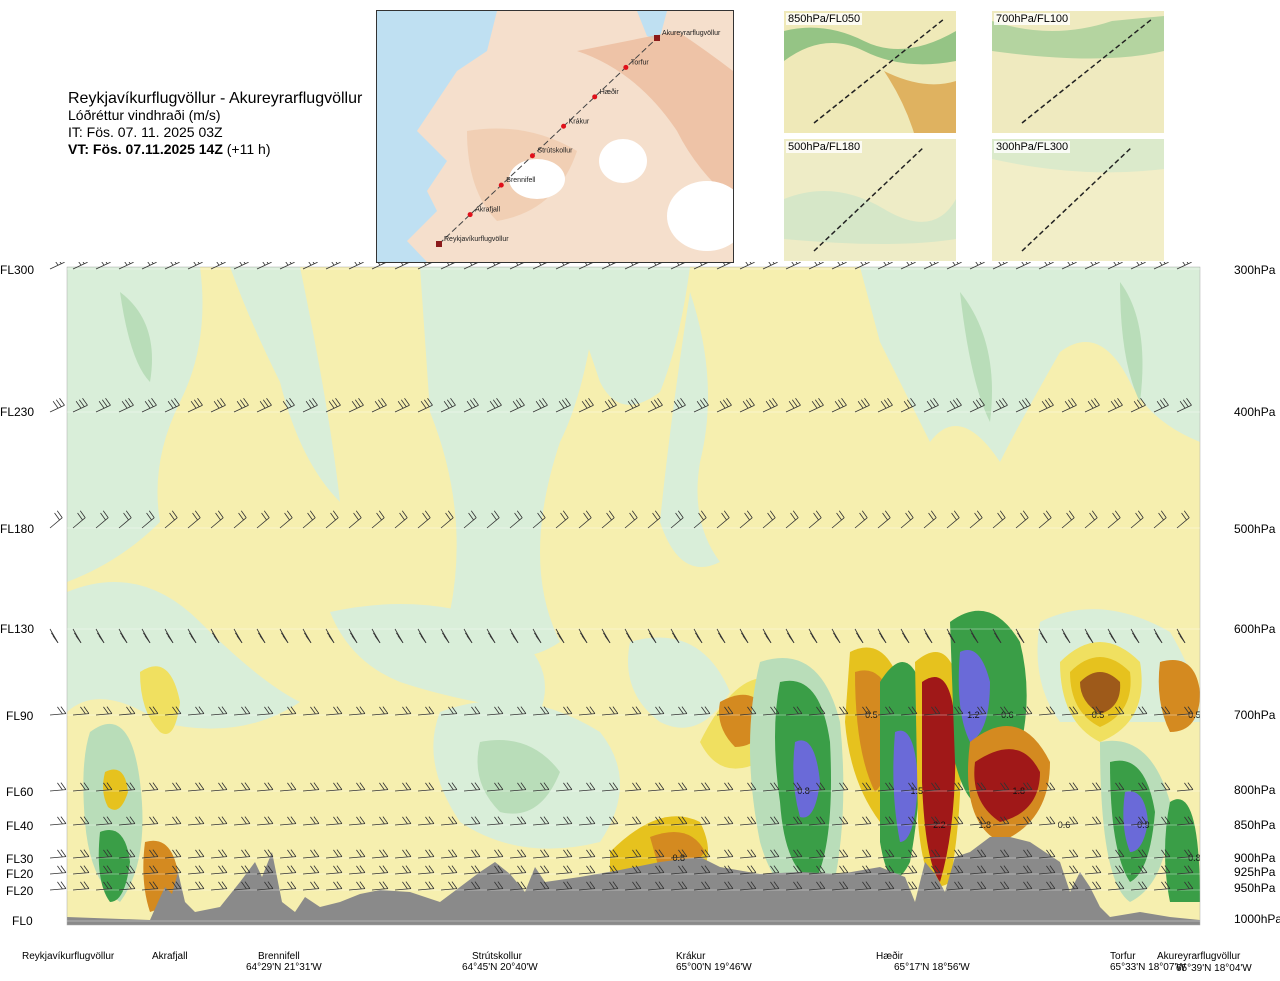  Describe the element at coordinates (68, 956) in the screenshot. I see `location-reykjavik: Reykjavíkurflugvöllur` at that location.